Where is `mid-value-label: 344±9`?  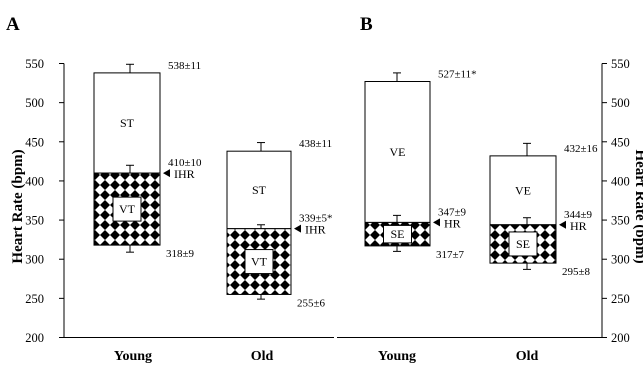
mid-value-label: 344±9 is located at coordinates (578, 215).